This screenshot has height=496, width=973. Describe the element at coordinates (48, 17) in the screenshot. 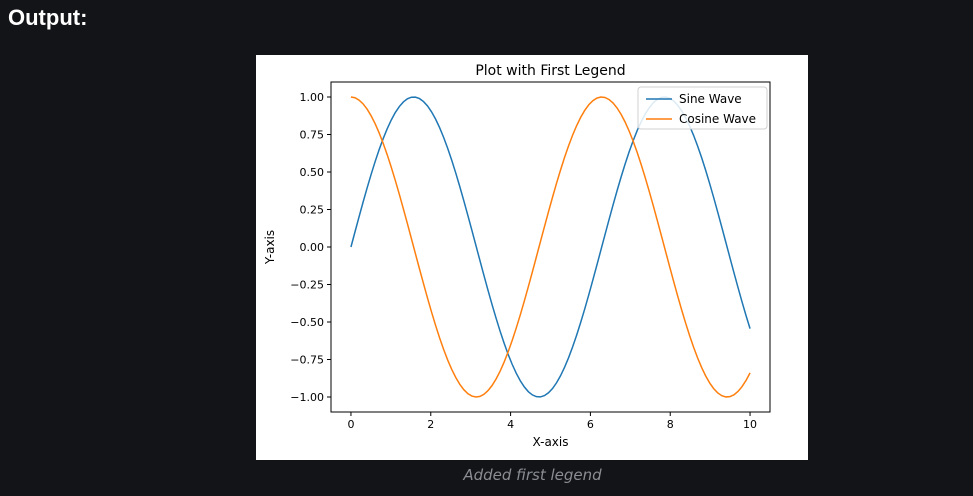

I see `page-heading: Output:` at that location.